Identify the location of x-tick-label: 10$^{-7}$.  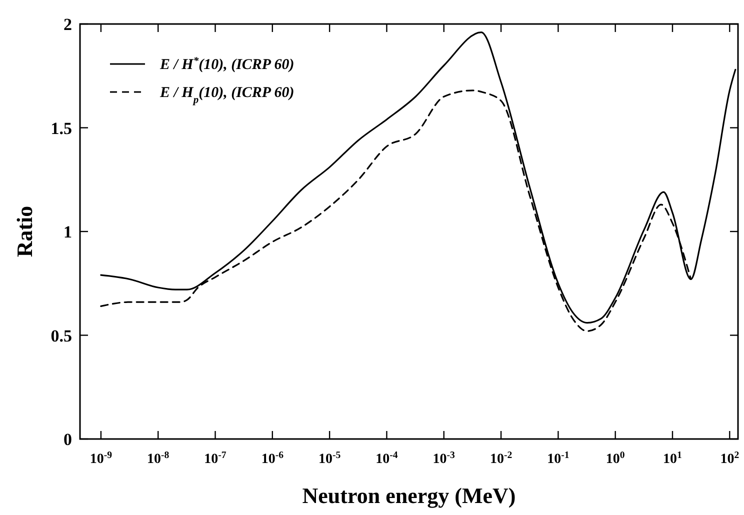
(215, 458).